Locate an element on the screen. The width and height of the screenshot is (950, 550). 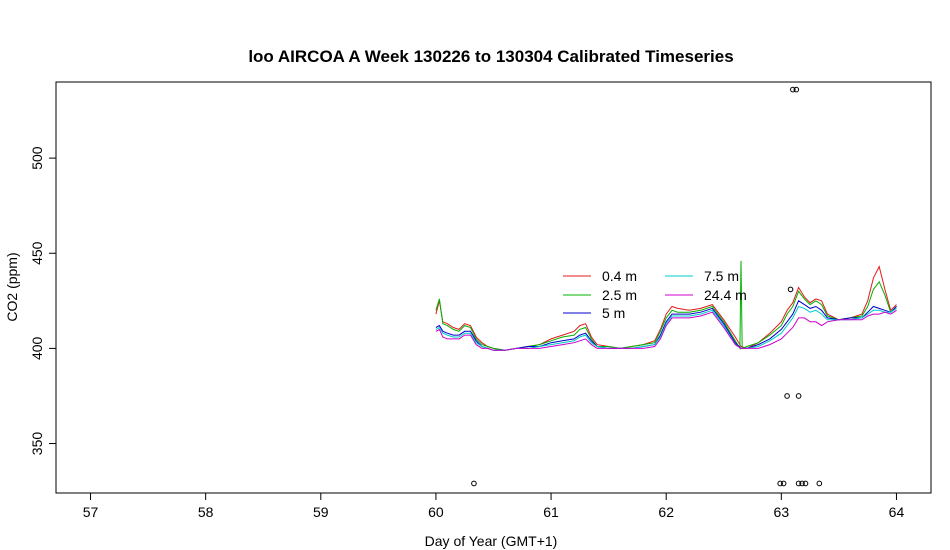
x-tick-label: 57 is located at coordinates (91, 512).